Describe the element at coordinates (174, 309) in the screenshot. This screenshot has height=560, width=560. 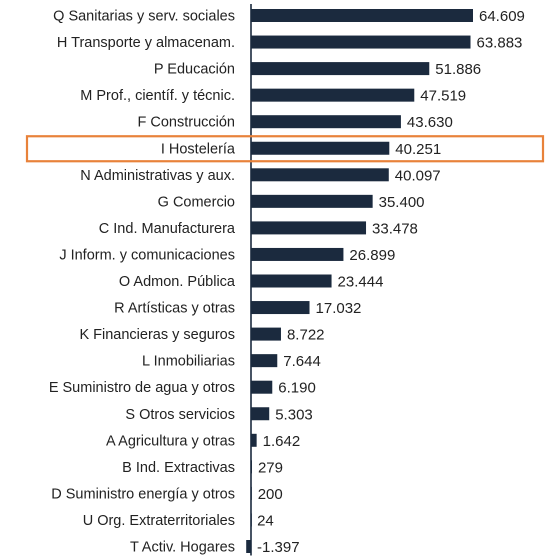
I see `category-label: R Artísticas y otras` at that location.